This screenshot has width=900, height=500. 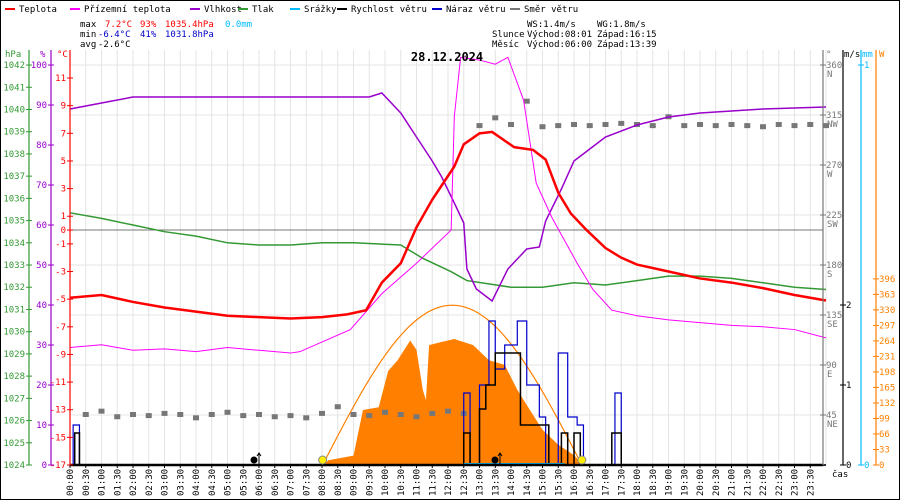 I want to click on x-tick-label: 19:30, so click(x=685, y=482).